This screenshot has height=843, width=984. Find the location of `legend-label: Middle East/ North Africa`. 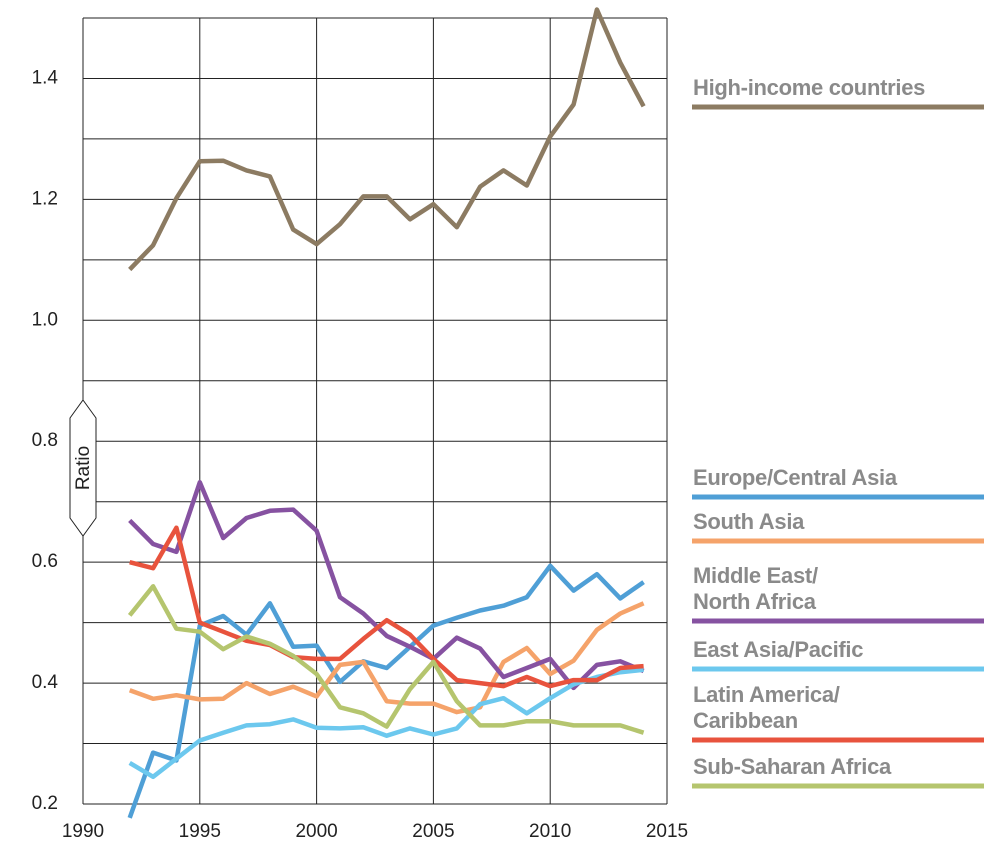

legend-label: Middle East/ North Africa is located at coordinates (755, 588).